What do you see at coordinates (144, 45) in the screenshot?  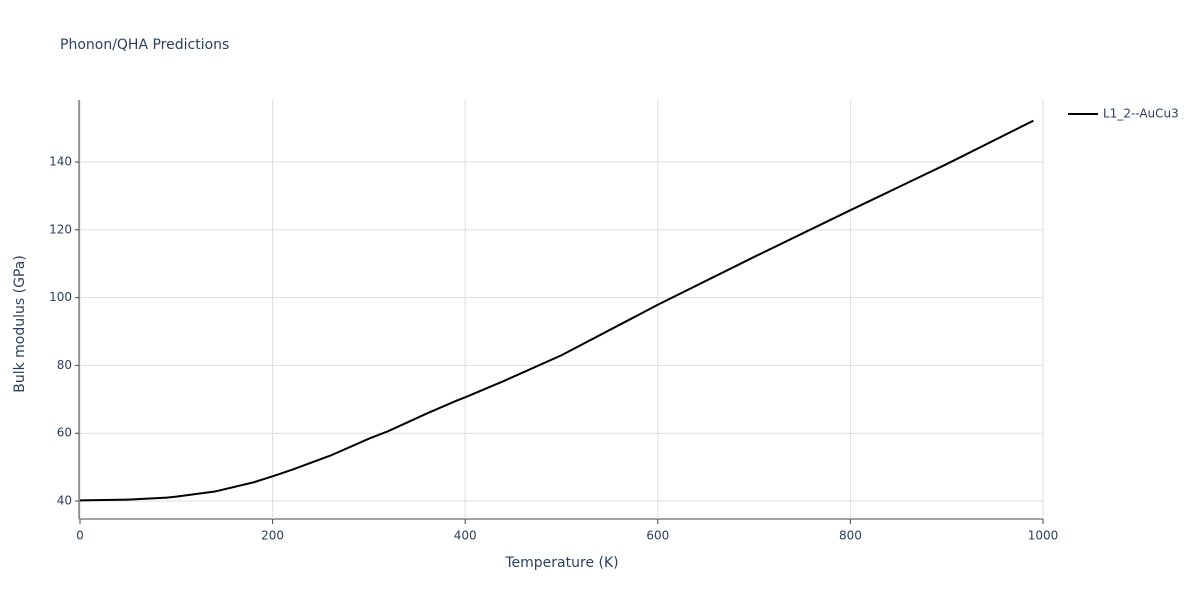 I see `chart-title: Phonon/QHA Predictions` at bounding box center [144, 45].